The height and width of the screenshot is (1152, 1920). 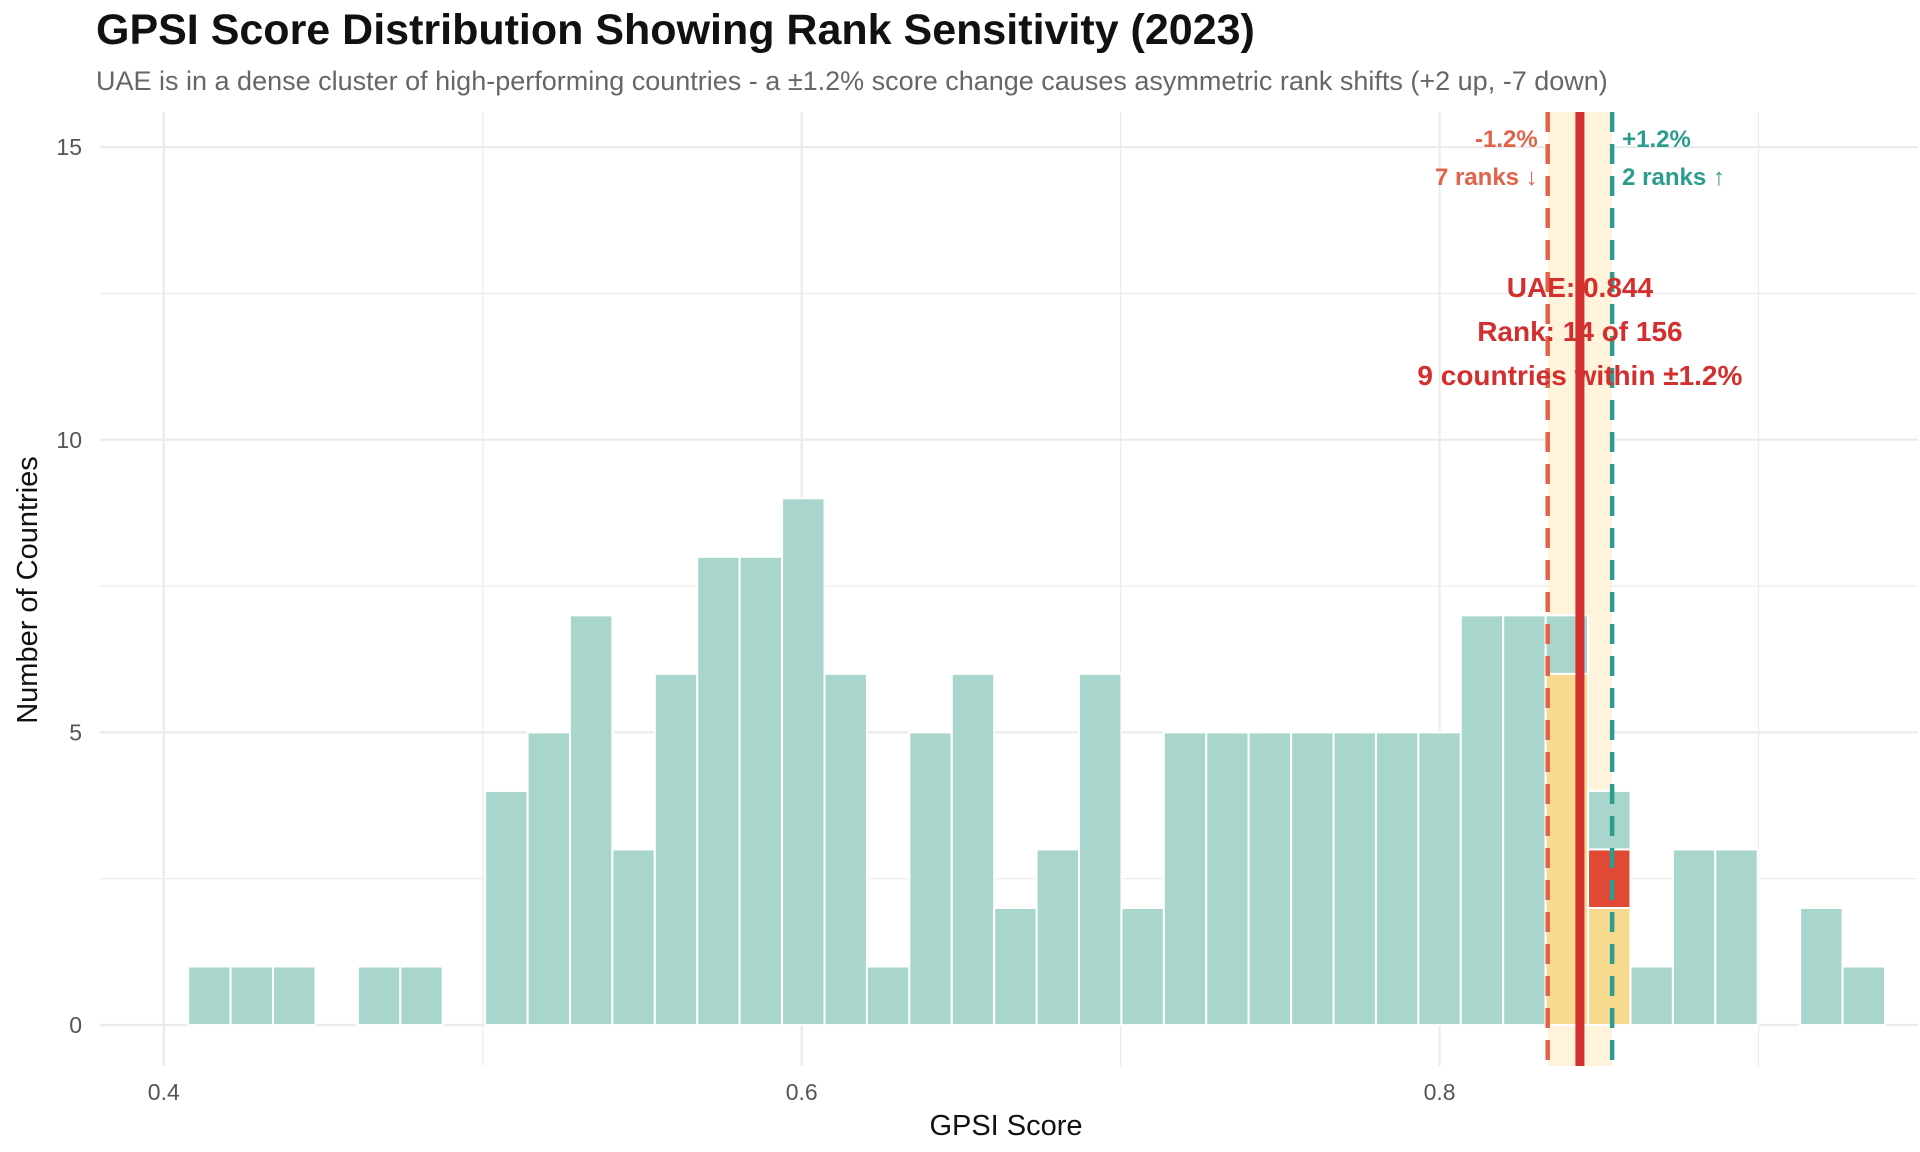 I want to click on y-tick-label: 10, so click(x=69, y=440).